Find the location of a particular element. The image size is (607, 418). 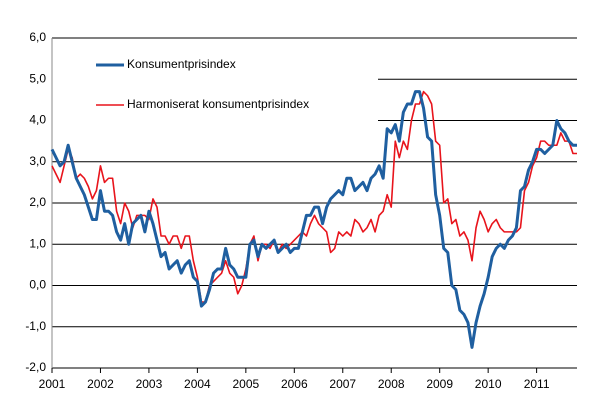

legend-label: Konsumentprisindex is located at coordinates (181, 64).